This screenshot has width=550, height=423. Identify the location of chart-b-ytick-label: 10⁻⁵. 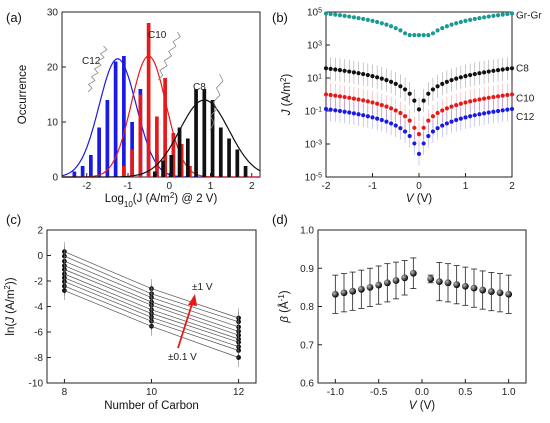
(313, 178).